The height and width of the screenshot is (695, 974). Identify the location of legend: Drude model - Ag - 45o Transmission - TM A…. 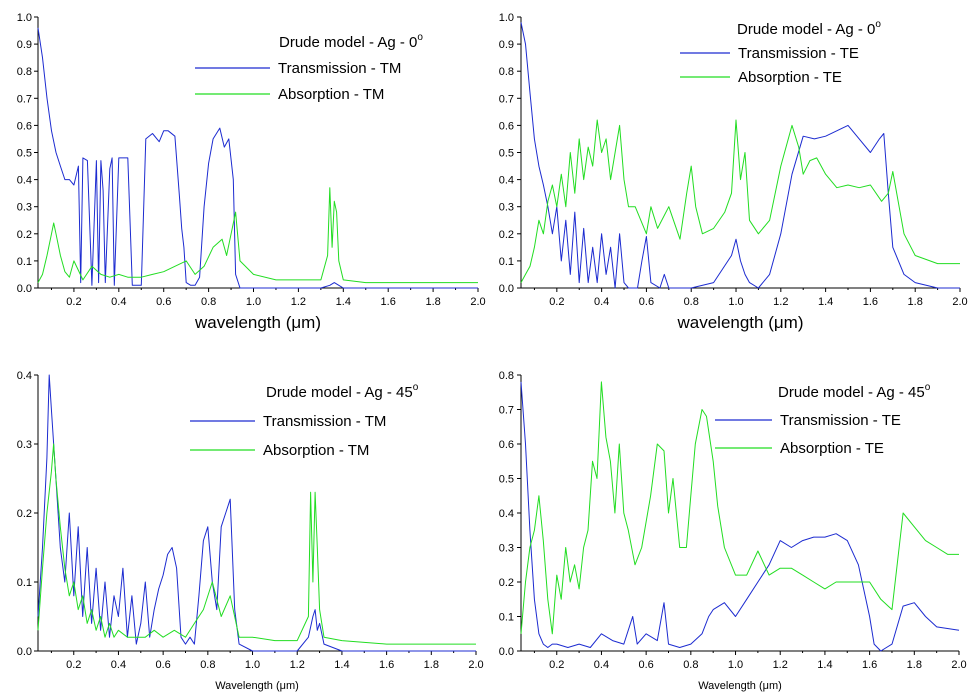
(304, 420).